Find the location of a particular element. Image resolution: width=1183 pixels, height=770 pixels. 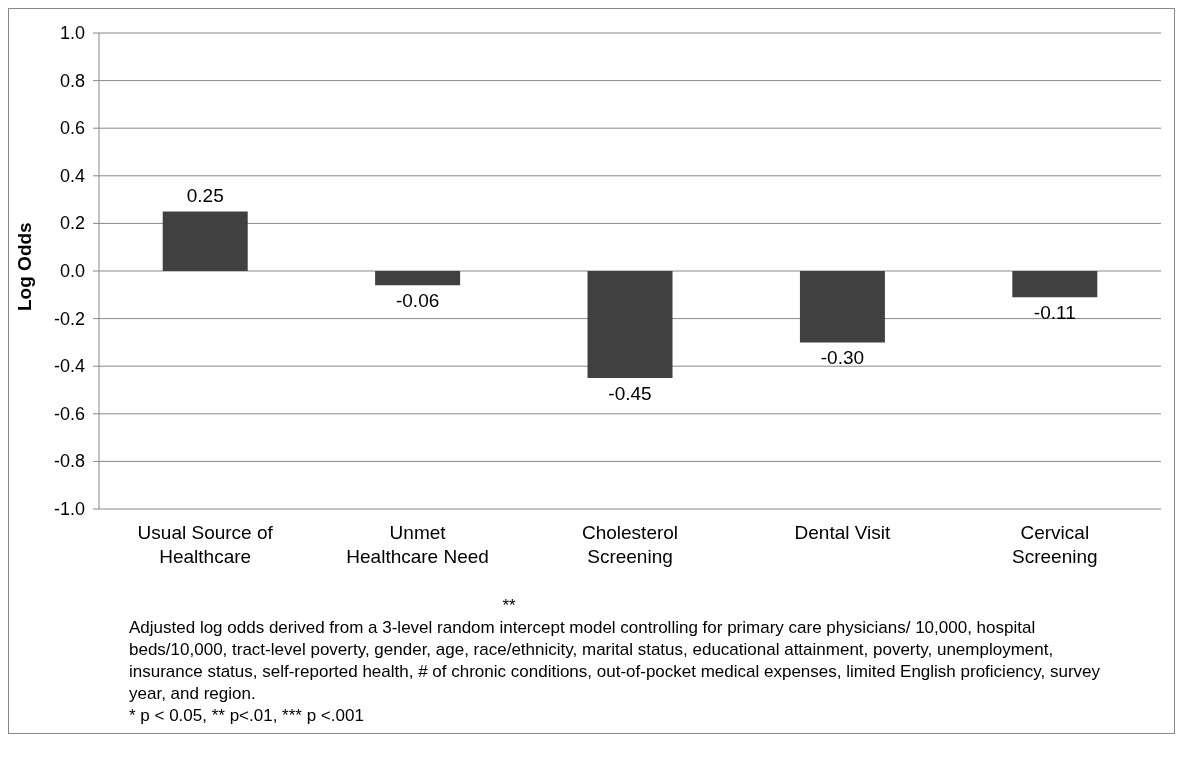

y-tick-label: 1.0 is located at coordinates (72, 33).